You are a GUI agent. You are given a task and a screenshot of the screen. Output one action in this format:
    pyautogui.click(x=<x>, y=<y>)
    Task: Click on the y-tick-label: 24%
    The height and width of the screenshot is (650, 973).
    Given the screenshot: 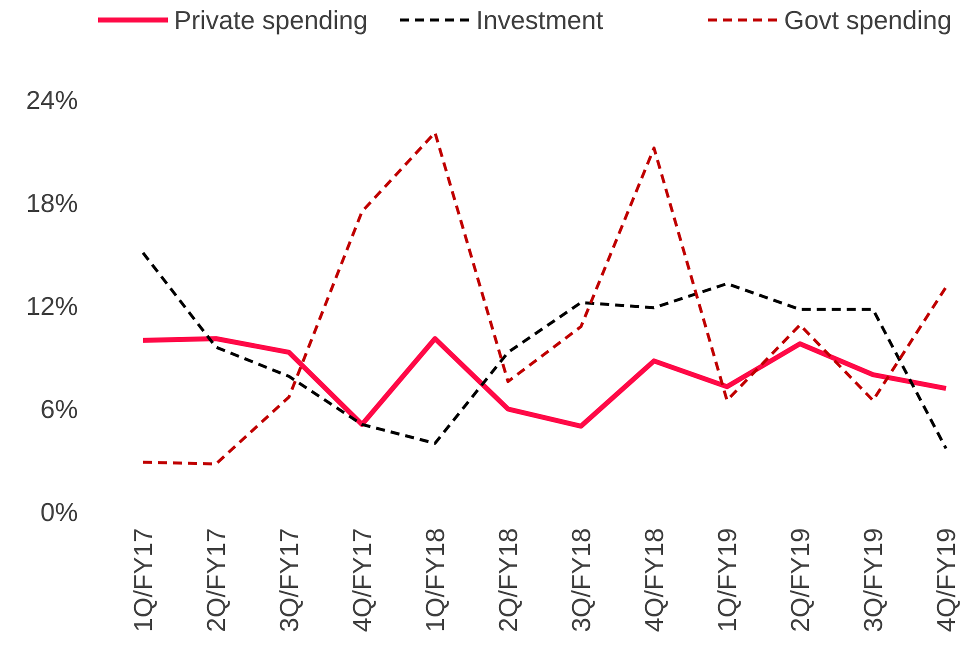 What is the action you would take?
    pyautogui.click(x=52, y=100)
    